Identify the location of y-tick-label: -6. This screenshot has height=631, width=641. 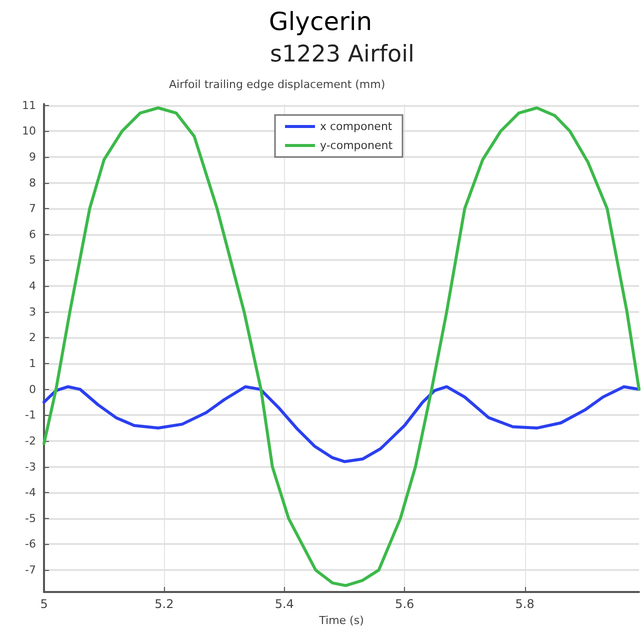
(30, 544).